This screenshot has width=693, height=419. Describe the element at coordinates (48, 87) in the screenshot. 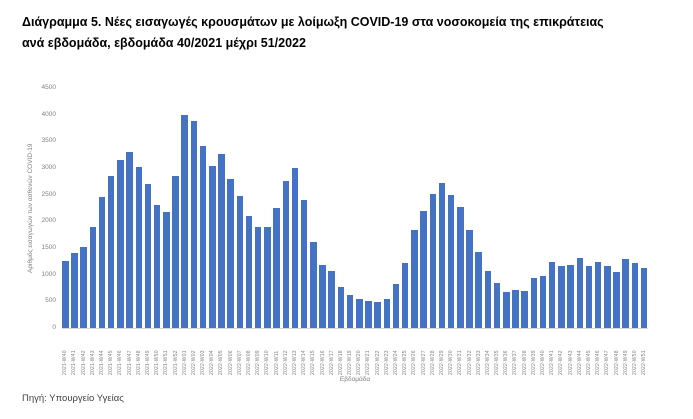

I see `y-axis-tick-label: 4500` at that location.